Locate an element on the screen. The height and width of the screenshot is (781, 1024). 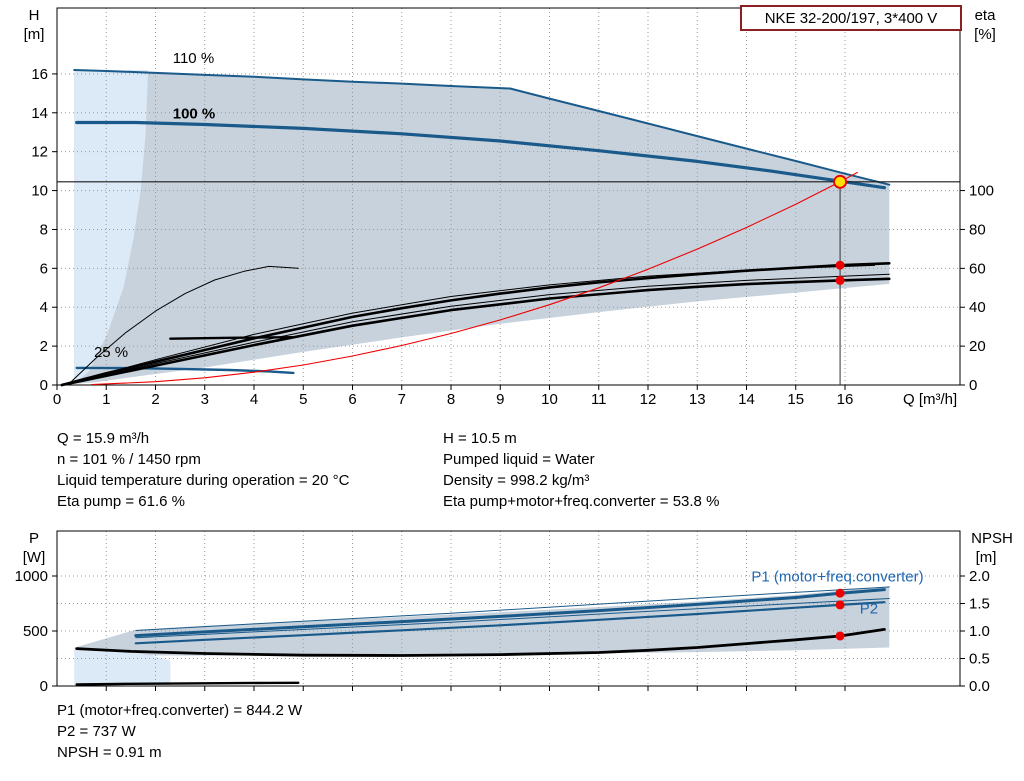
pump-title-box: NKE 32-200/197, 3*400 V is located at coordinates (851, 18).